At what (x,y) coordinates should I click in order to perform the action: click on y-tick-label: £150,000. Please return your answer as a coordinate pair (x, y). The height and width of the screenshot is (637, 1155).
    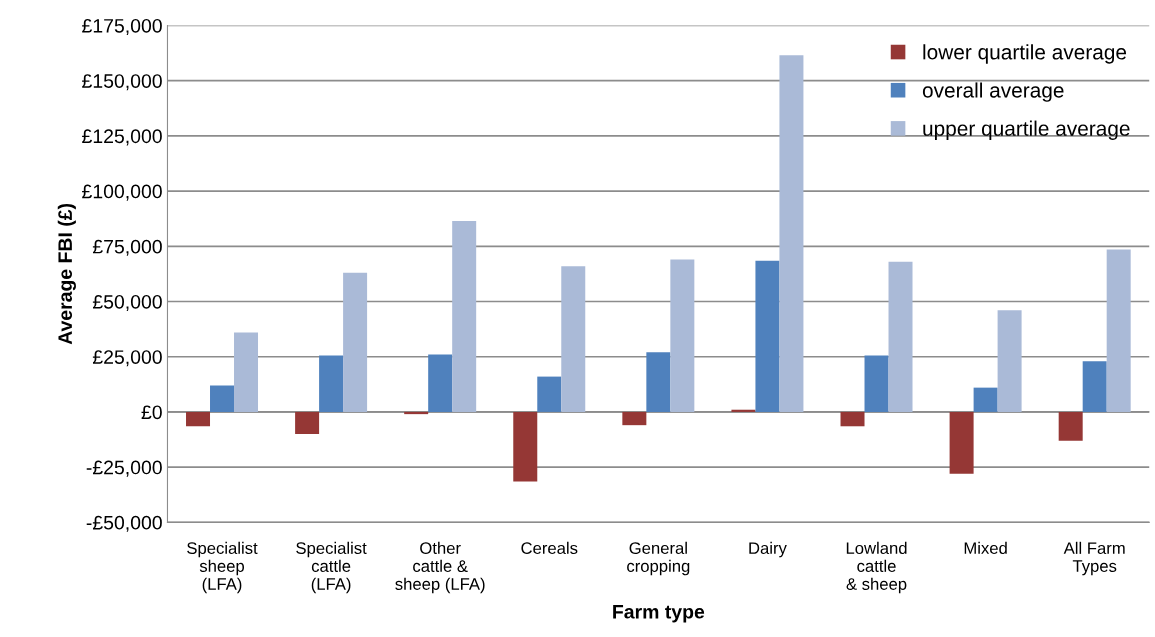
    Looking at the image, I should click on (122, 82).